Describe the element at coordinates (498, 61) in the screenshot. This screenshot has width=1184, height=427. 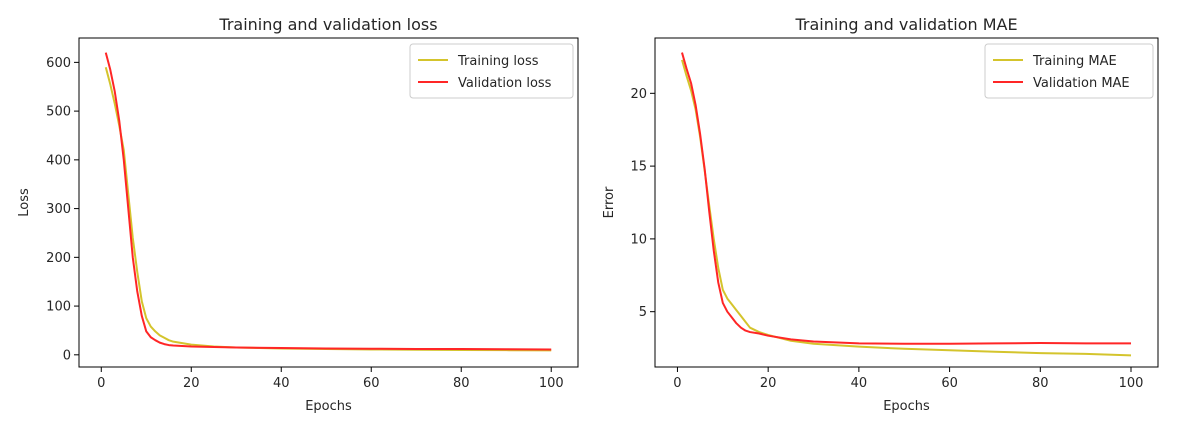
I see `legend-label: Training loss` at that location.